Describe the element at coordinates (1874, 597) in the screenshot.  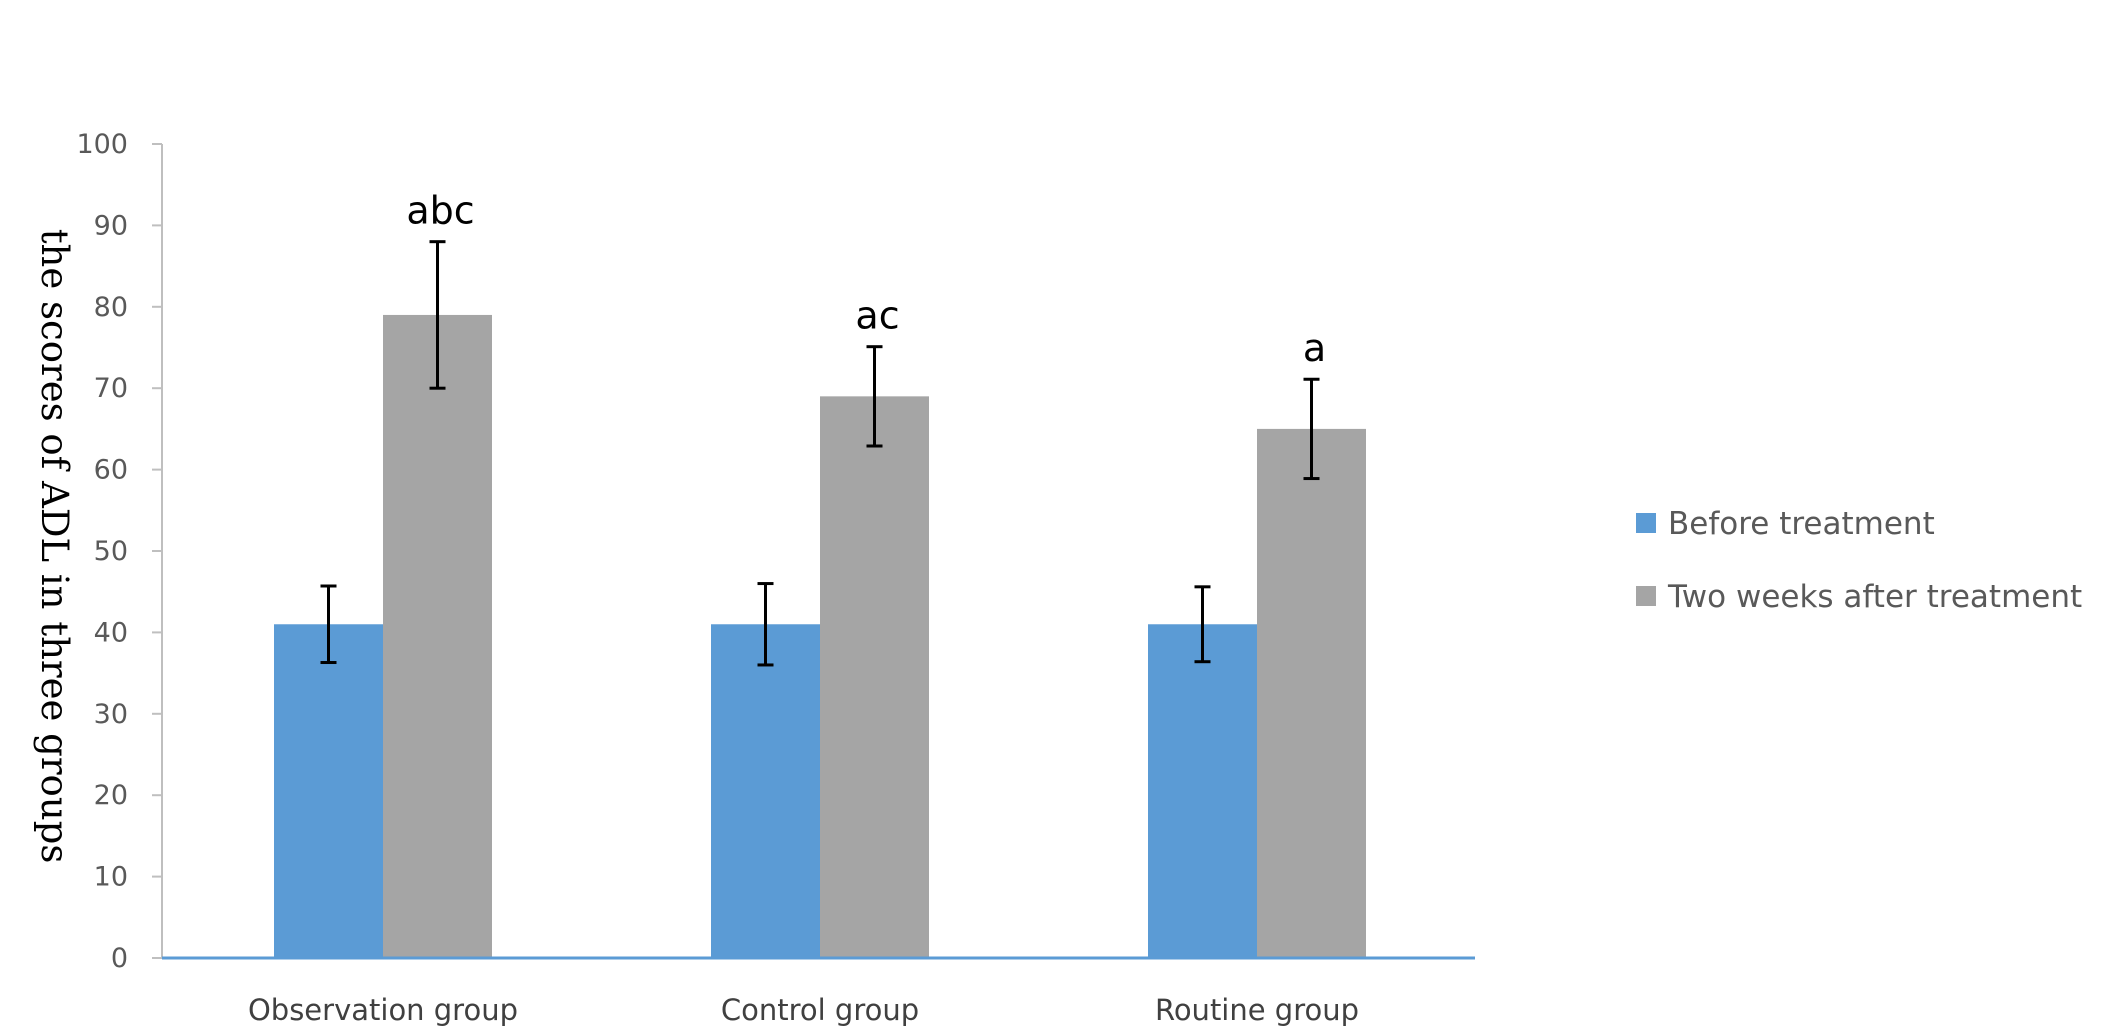
I see `legend-label: Two weeks after treatment` at that location.